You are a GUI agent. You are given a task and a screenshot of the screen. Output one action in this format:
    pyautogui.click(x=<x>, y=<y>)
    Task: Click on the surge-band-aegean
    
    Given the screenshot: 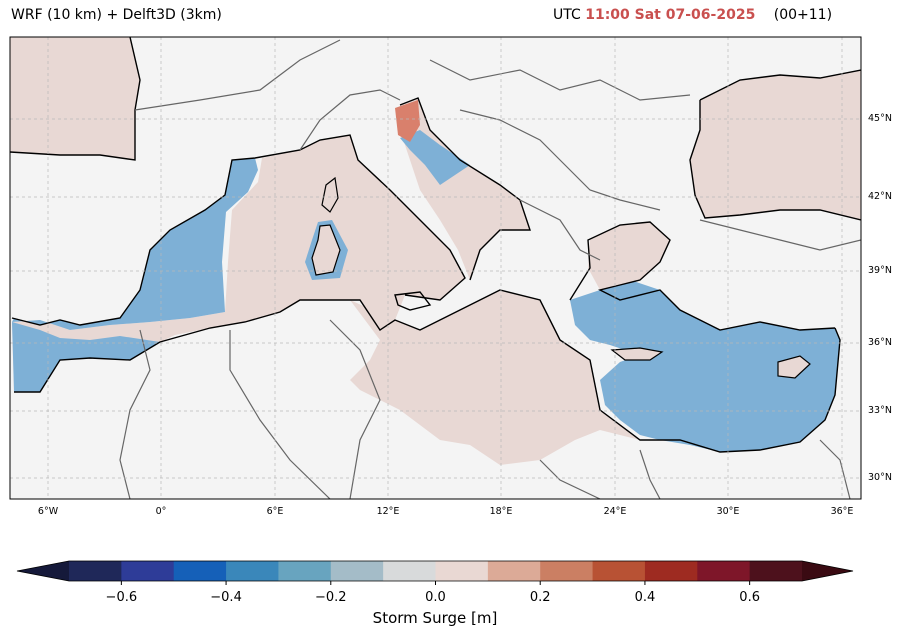 What is the action you would take?
    pyautogui.click(x=705, y=366)
    